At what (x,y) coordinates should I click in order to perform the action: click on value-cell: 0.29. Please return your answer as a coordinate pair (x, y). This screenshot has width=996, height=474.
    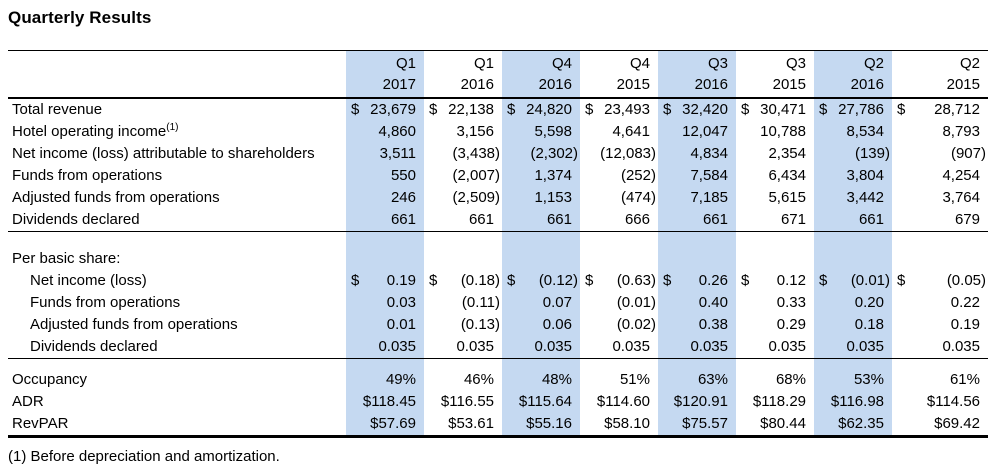
    Looking at the image, I should click on (791, 324).